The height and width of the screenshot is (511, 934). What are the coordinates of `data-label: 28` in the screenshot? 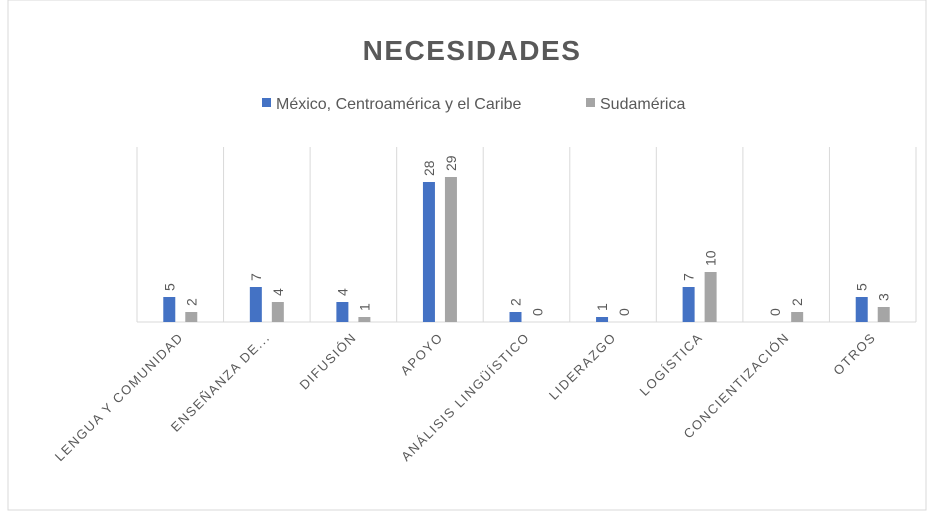 It's located at (429, 168).